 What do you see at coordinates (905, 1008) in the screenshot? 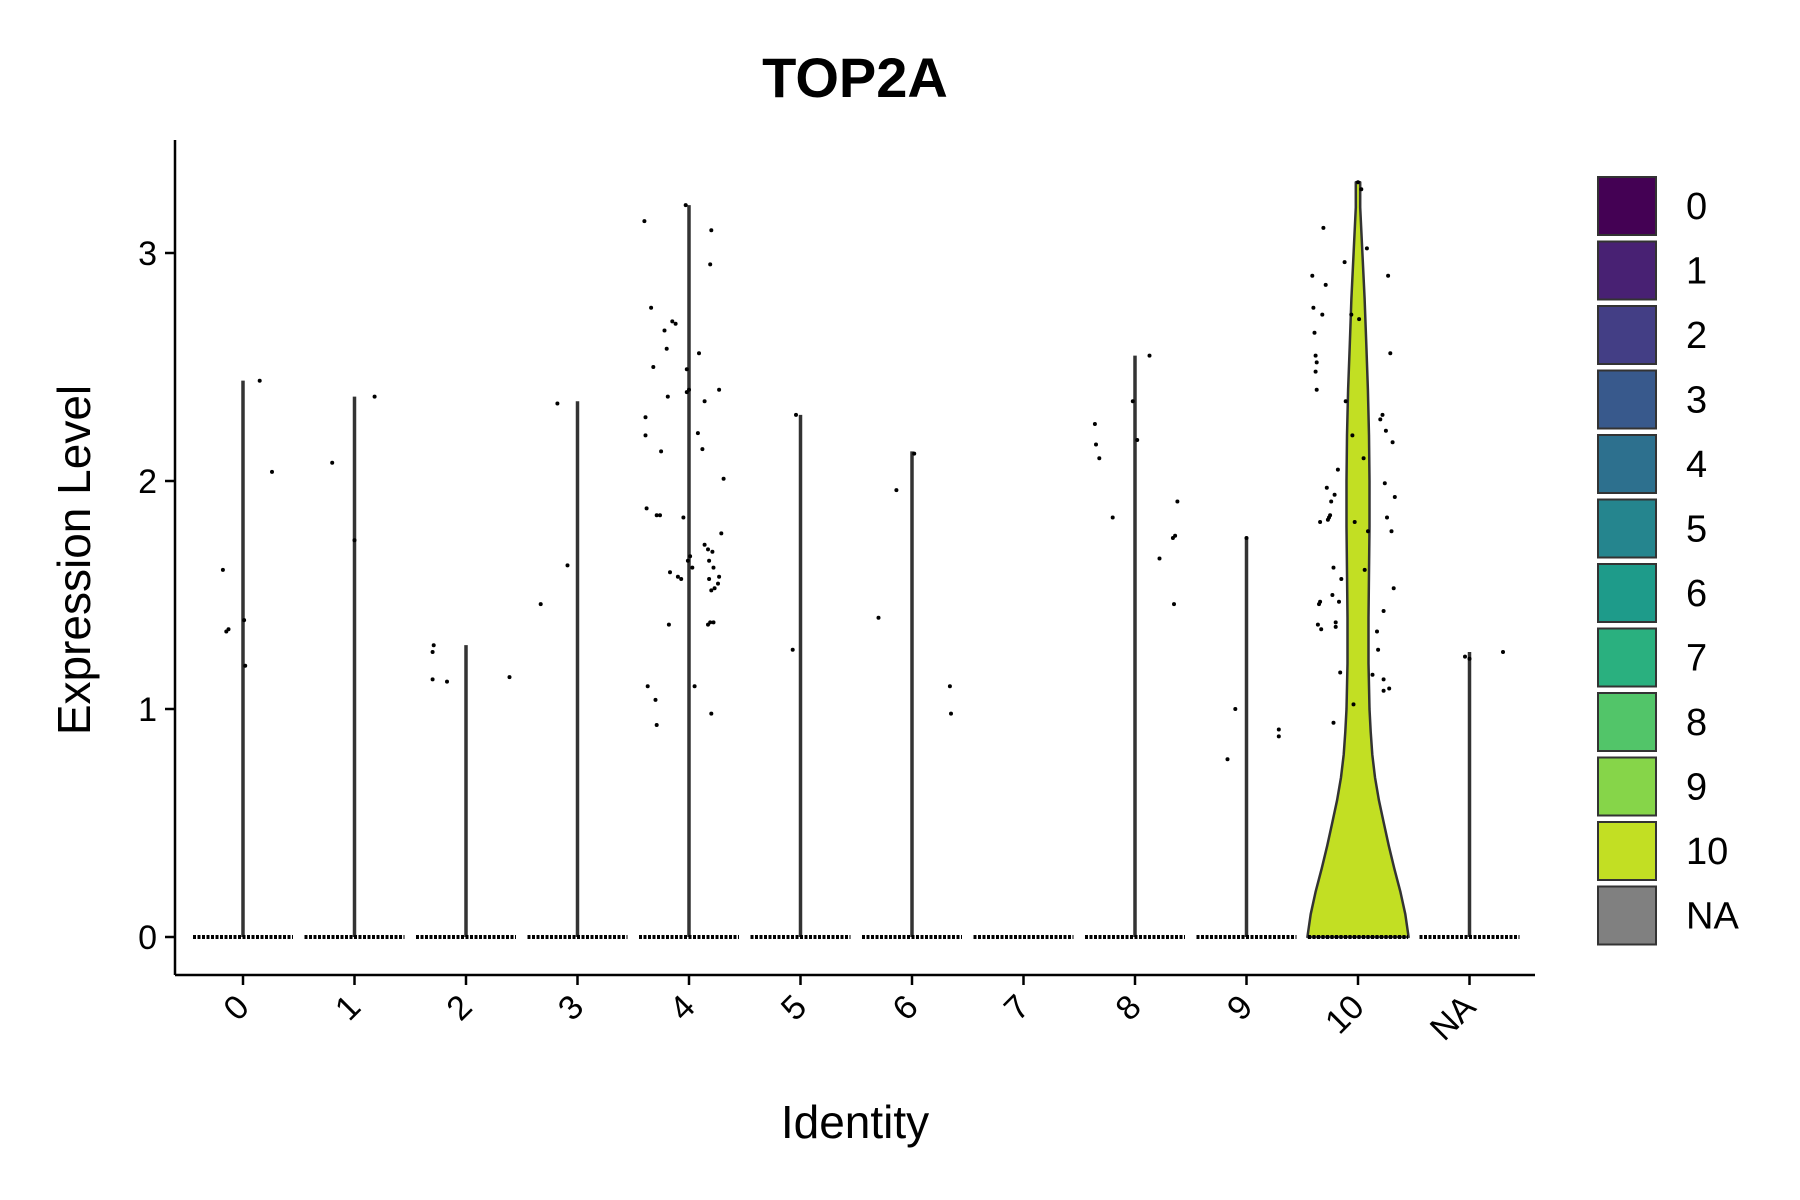
I see `x-tick-label: 6` at bounding box center [905, 1008].